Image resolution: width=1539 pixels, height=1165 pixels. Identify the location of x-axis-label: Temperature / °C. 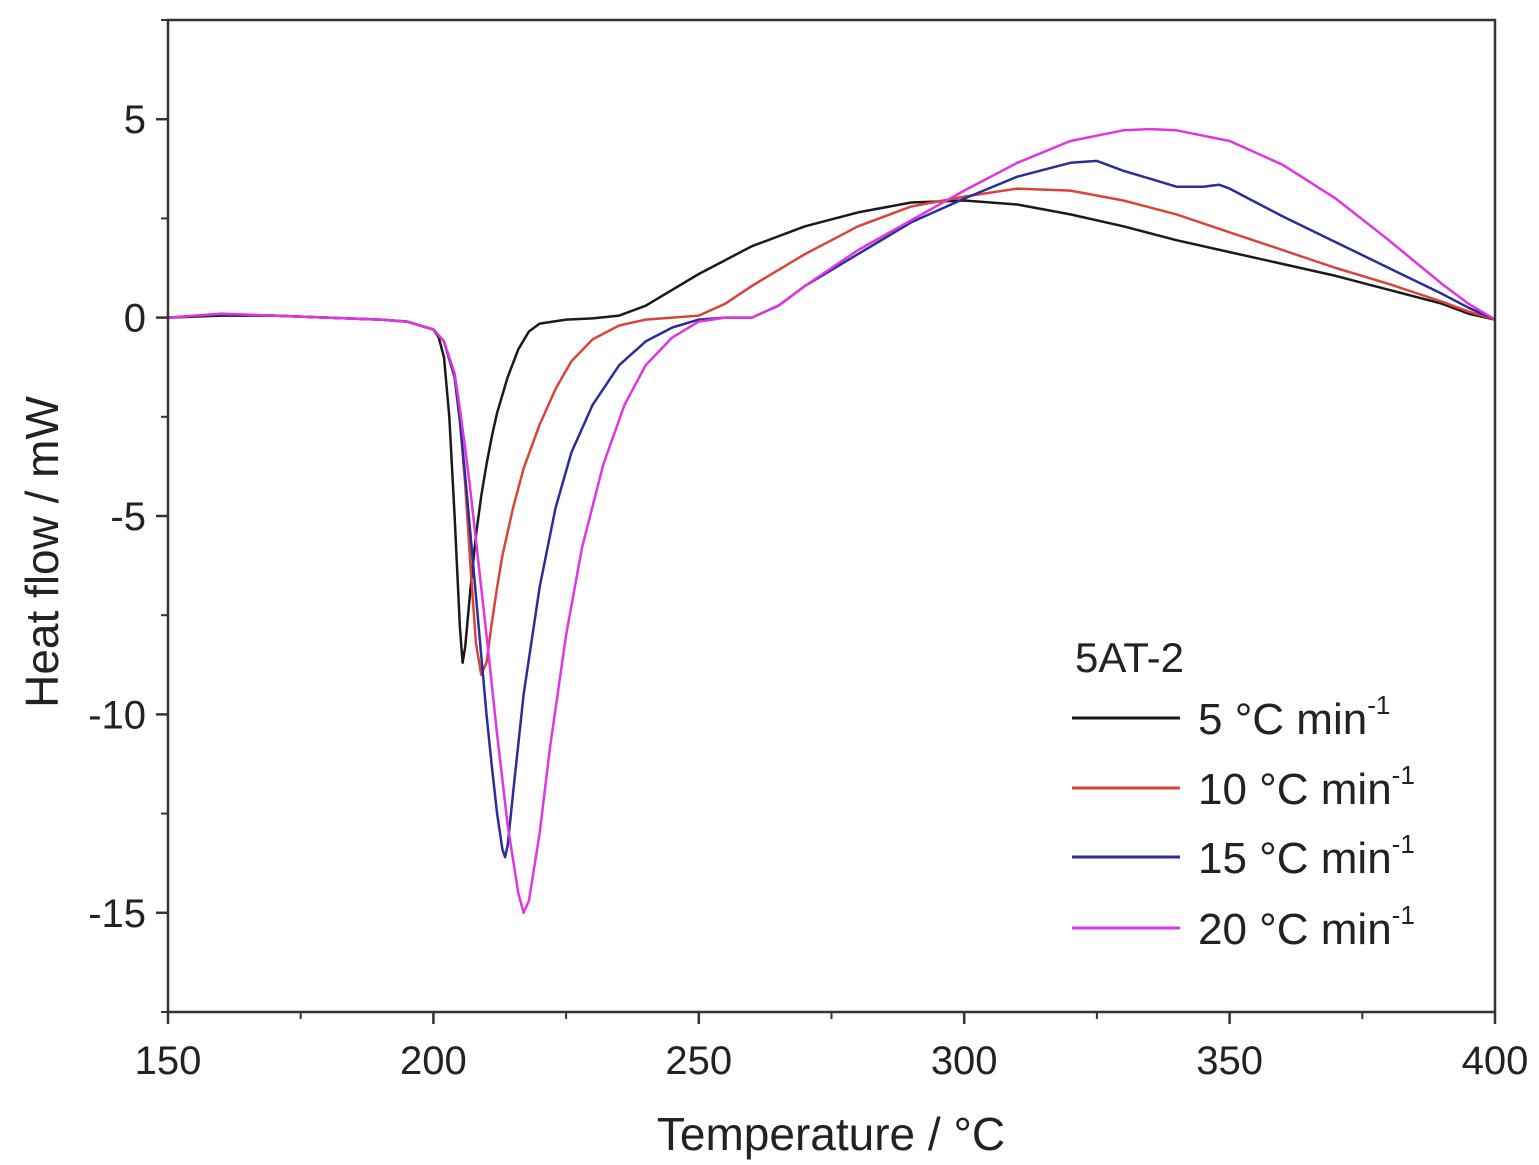
(831, 1134).